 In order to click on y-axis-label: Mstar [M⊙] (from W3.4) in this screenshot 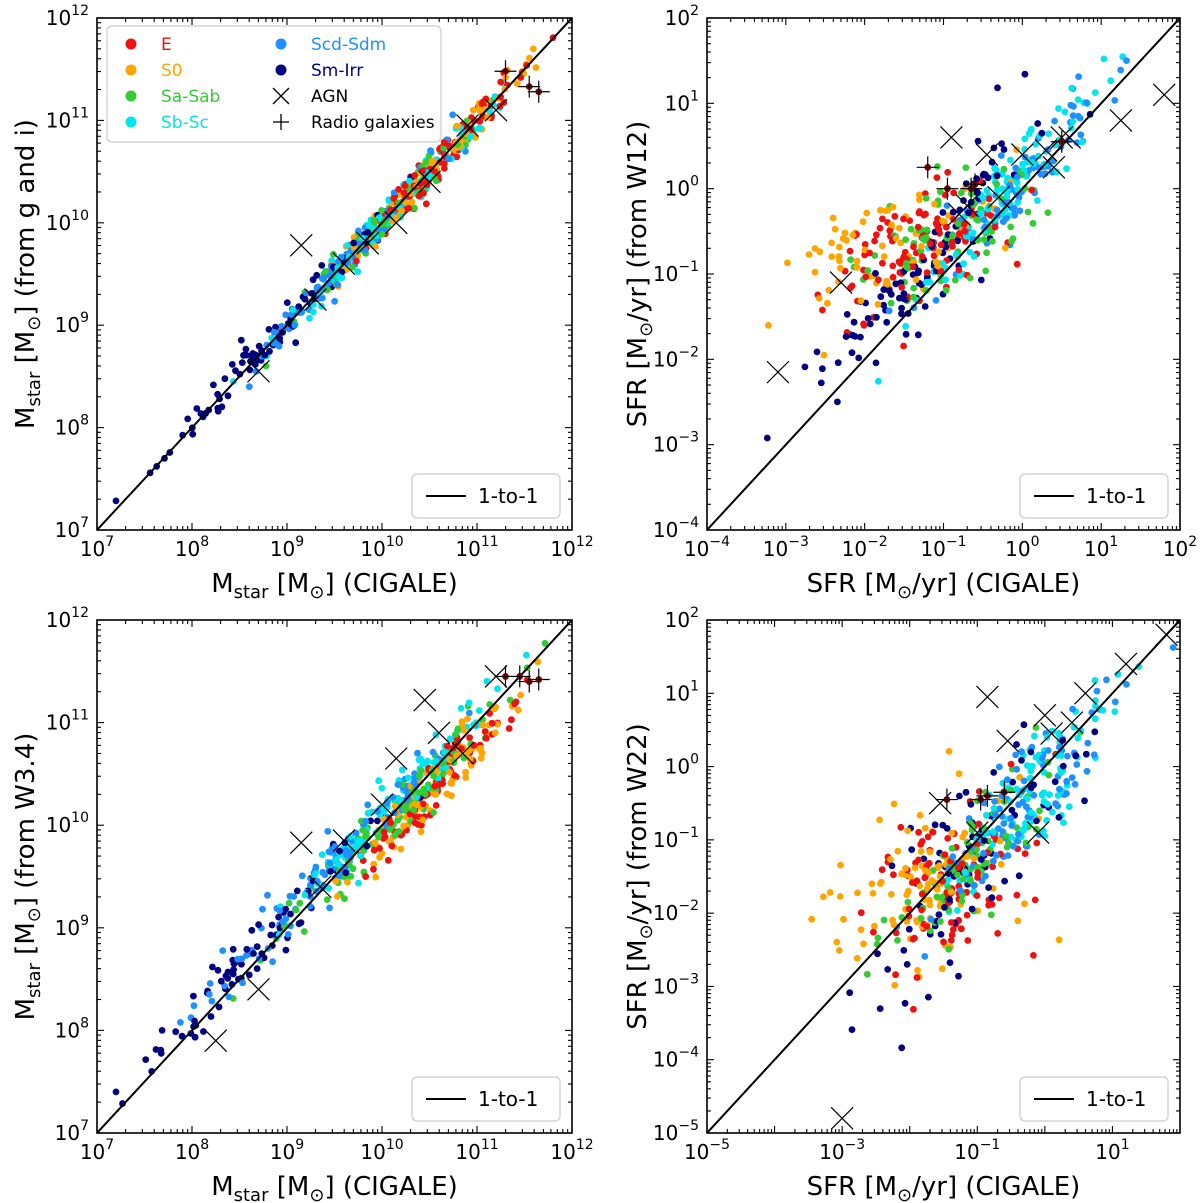, I will do `click(28, 877)`.